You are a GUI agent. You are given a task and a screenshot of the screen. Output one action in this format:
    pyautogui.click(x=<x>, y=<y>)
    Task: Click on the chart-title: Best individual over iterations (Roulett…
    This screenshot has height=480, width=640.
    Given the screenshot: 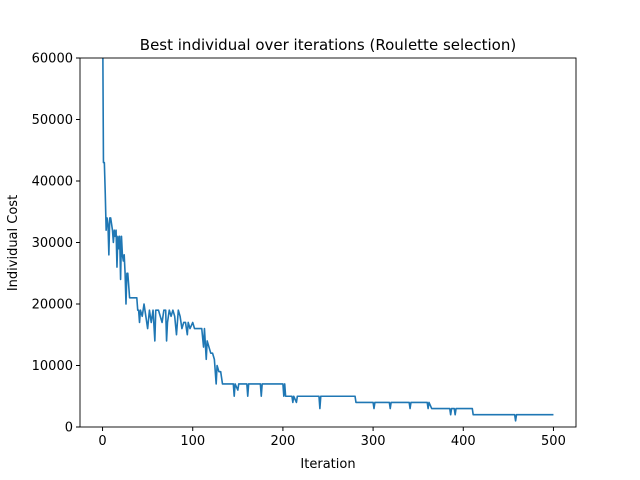 What is the action you would take?
    pyautogui.click(x=328, y=45)
    